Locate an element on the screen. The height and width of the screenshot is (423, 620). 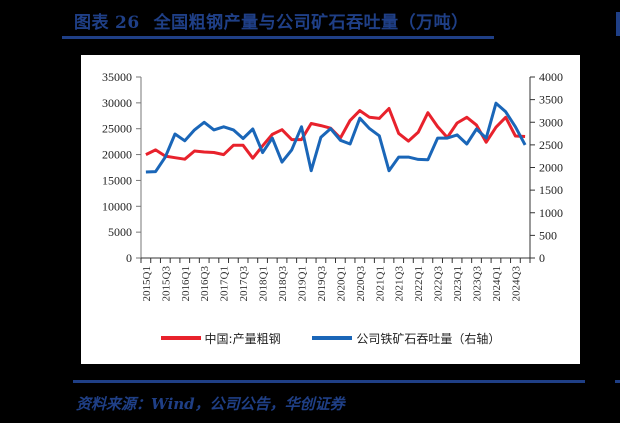
source-note: 资料来源：Wind，公司公告，华创证券 is located at coordinates (210, 404).